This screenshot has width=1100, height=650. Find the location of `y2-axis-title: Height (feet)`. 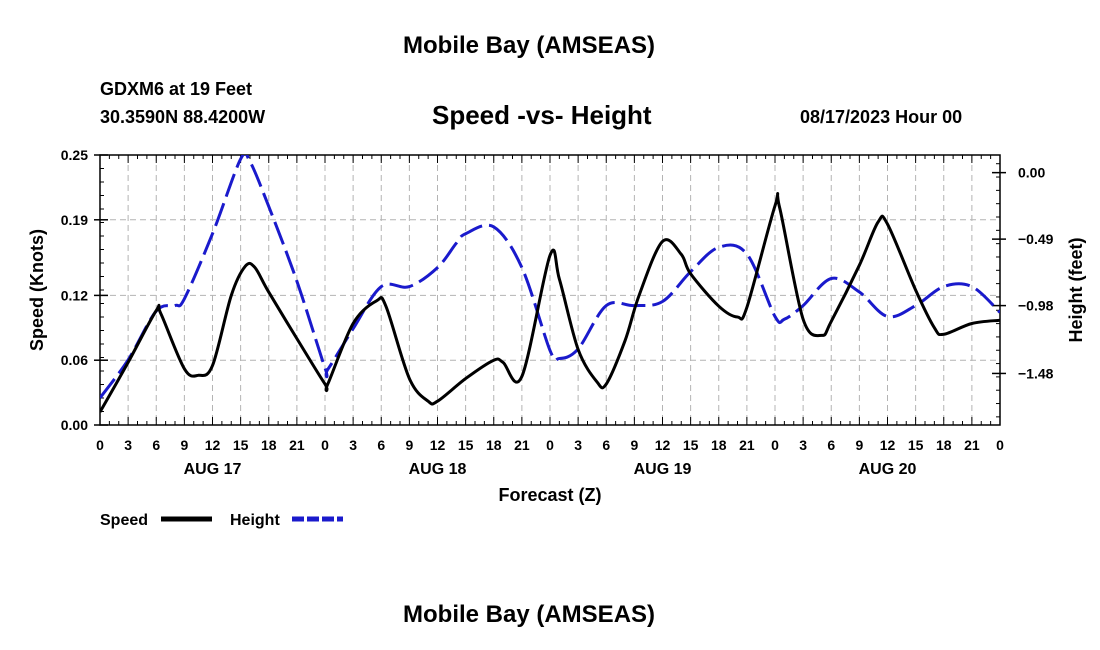

y2-axis-title: Height (feet) is located at coordinates (1076, 290).